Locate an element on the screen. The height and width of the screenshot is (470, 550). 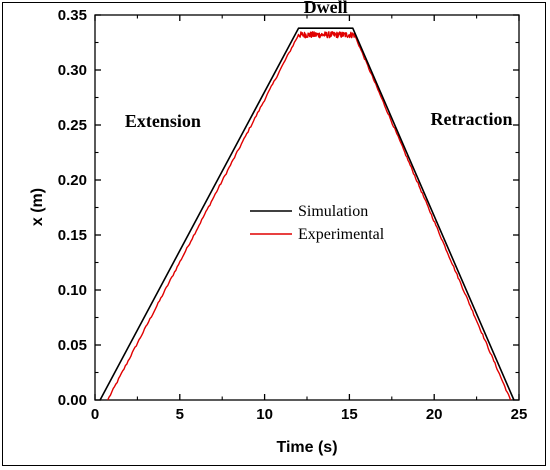
annotation-label: Retraction is located at coordinates (472, 119).